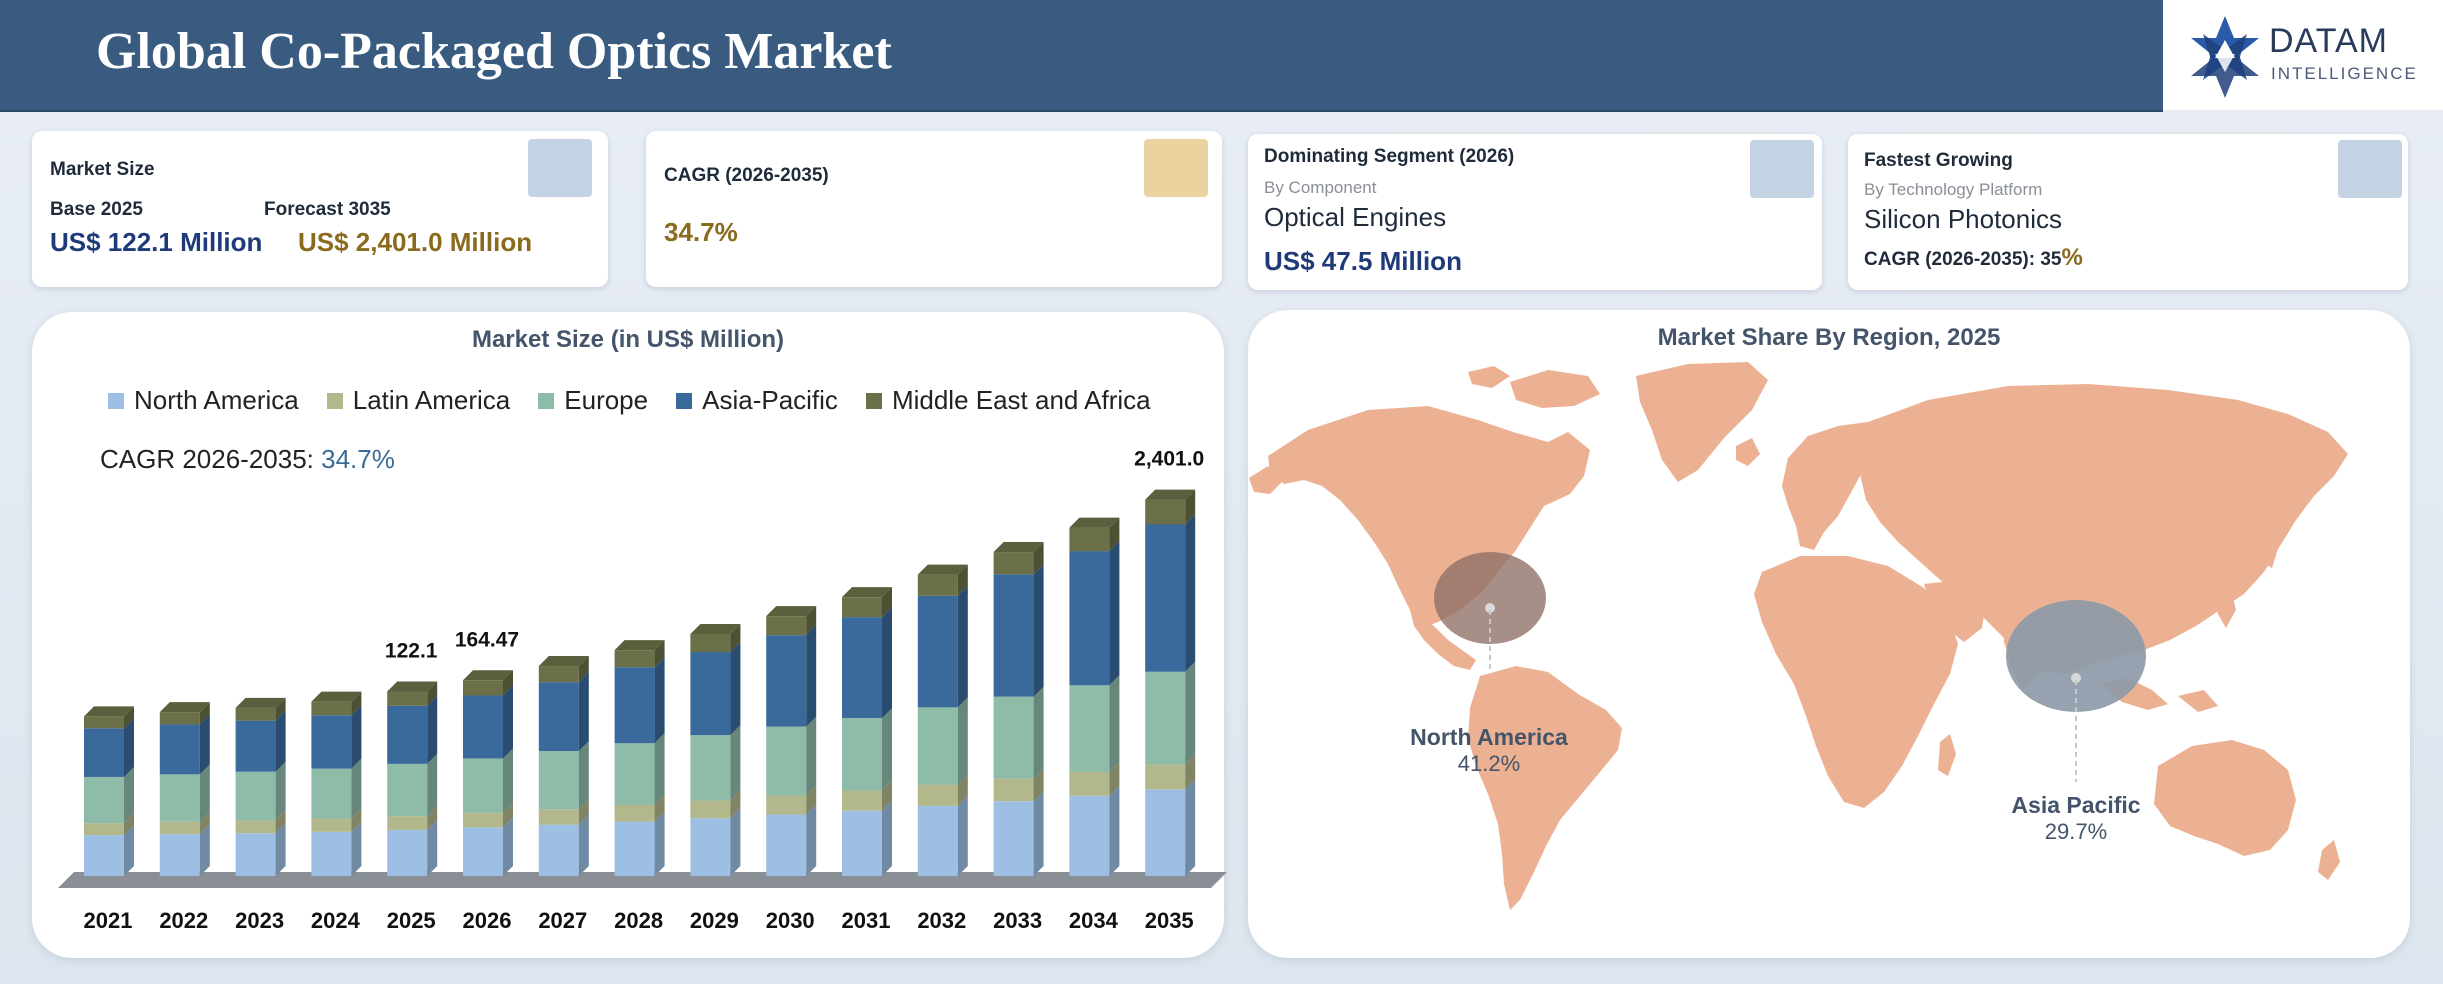  What do you see at coordinates (431, 400) in the screenshot?
I see `legend-label: Latin America` at bounding box center [431, 400].